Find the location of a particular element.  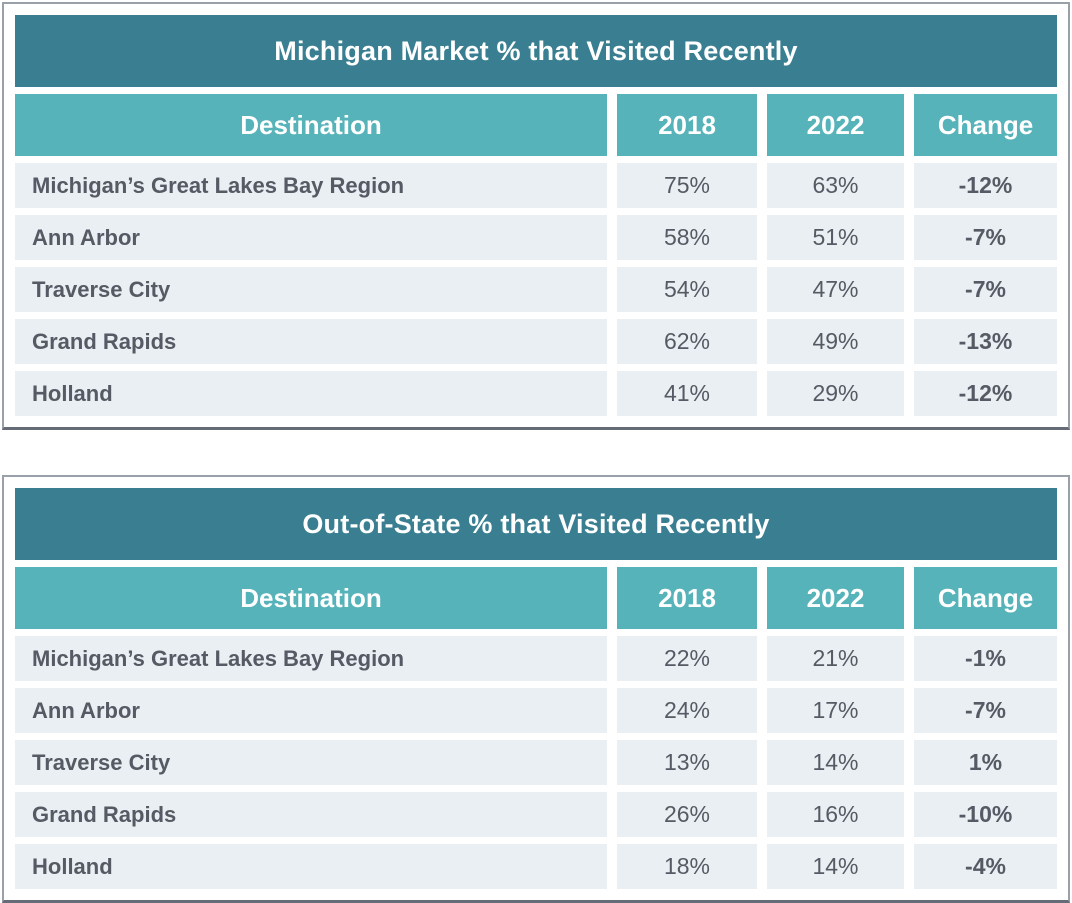

table-title: Michigan Market % that Visited Recently is located at coordinates (536, 51).